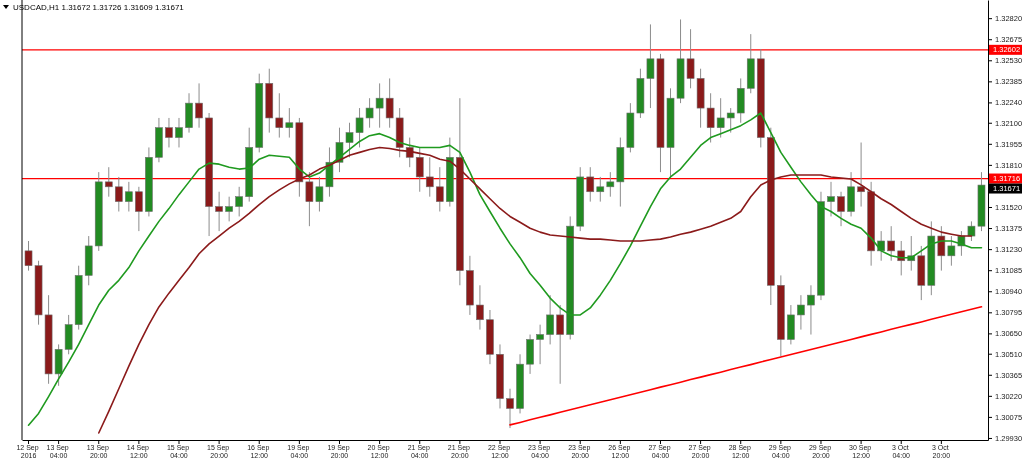 Image resolution: width=1024 pixels, height=458 pixels. I want to click on line-series, so click(746, 365).